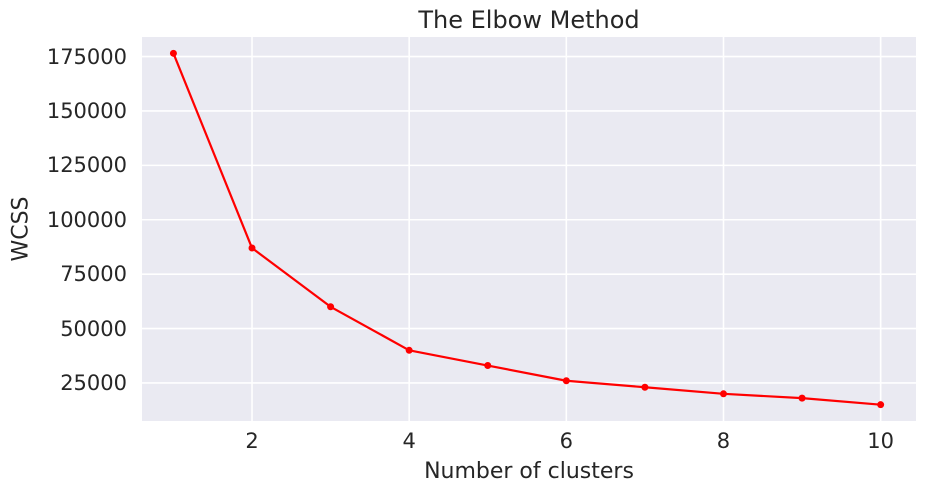 This screenshot has width=925, height=498. Describe the element at coordinates (529, 20) in the screenshot. I see `chart-title: The Elbow Method` at that location.